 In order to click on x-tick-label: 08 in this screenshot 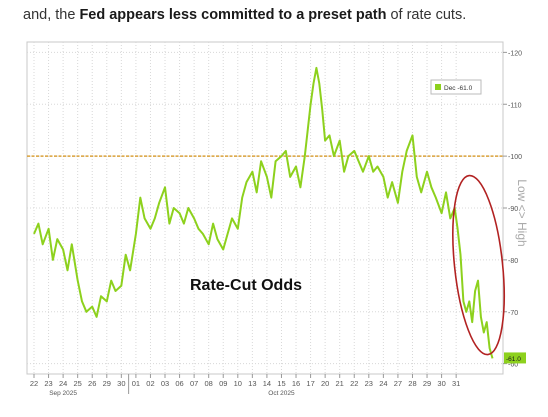, I will do `click(209, 383)`.